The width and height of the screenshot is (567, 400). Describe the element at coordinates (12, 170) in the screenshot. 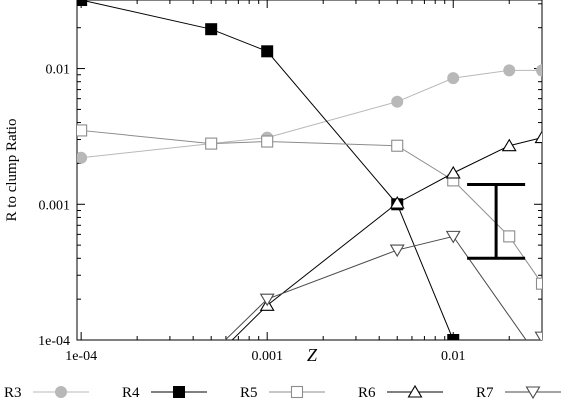

I see `y-axis-label: R to clump Ratio` at that location.